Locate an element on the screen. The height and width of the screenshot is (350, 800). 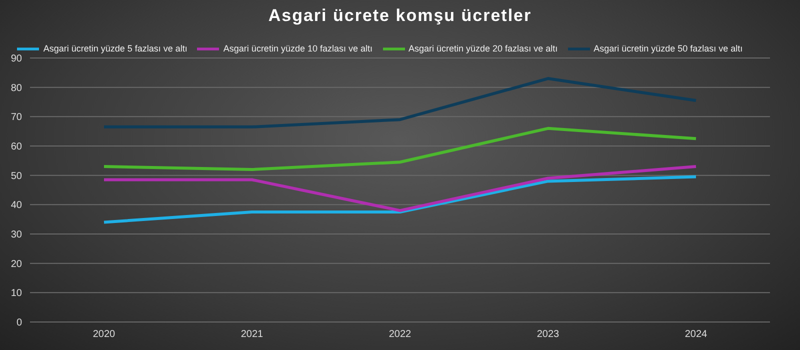
y-tick-label: 0 is located at coordinates (19, 323).